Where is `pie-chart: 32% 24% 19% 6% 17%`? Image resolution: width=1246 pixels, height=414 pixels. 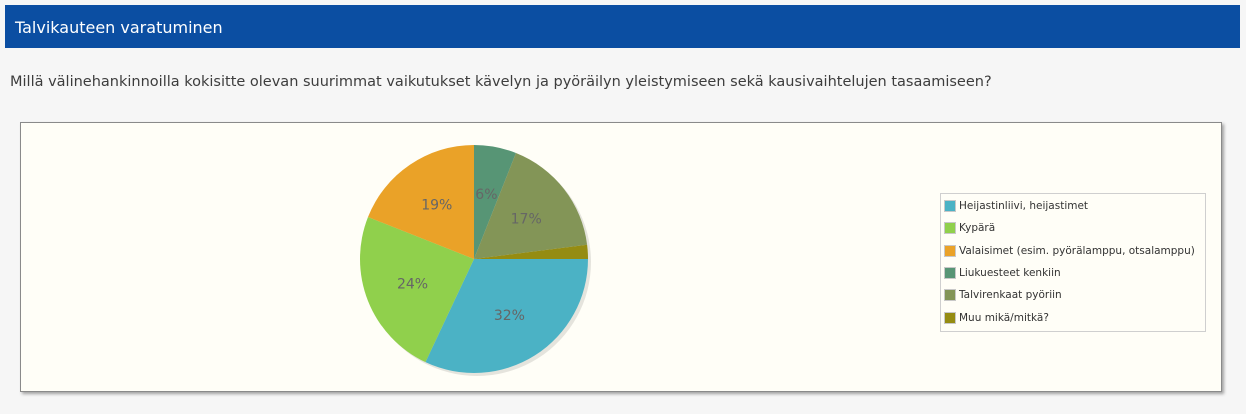 pie-chart: 32% 24% 19% 6% 17% is located at coordinates (475, 261).